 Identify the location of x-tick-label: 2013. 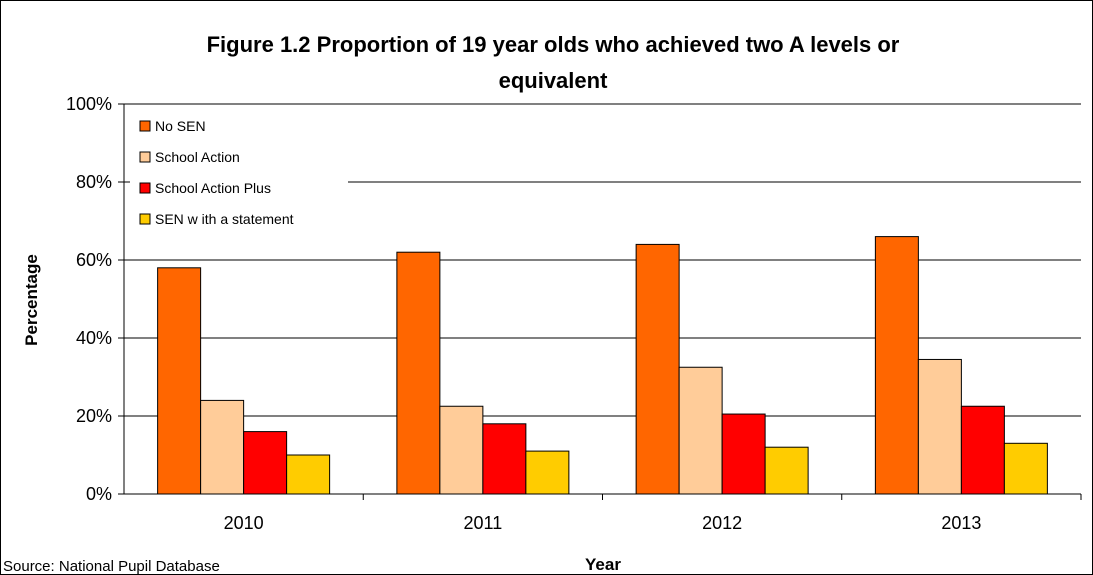
(961, 523).